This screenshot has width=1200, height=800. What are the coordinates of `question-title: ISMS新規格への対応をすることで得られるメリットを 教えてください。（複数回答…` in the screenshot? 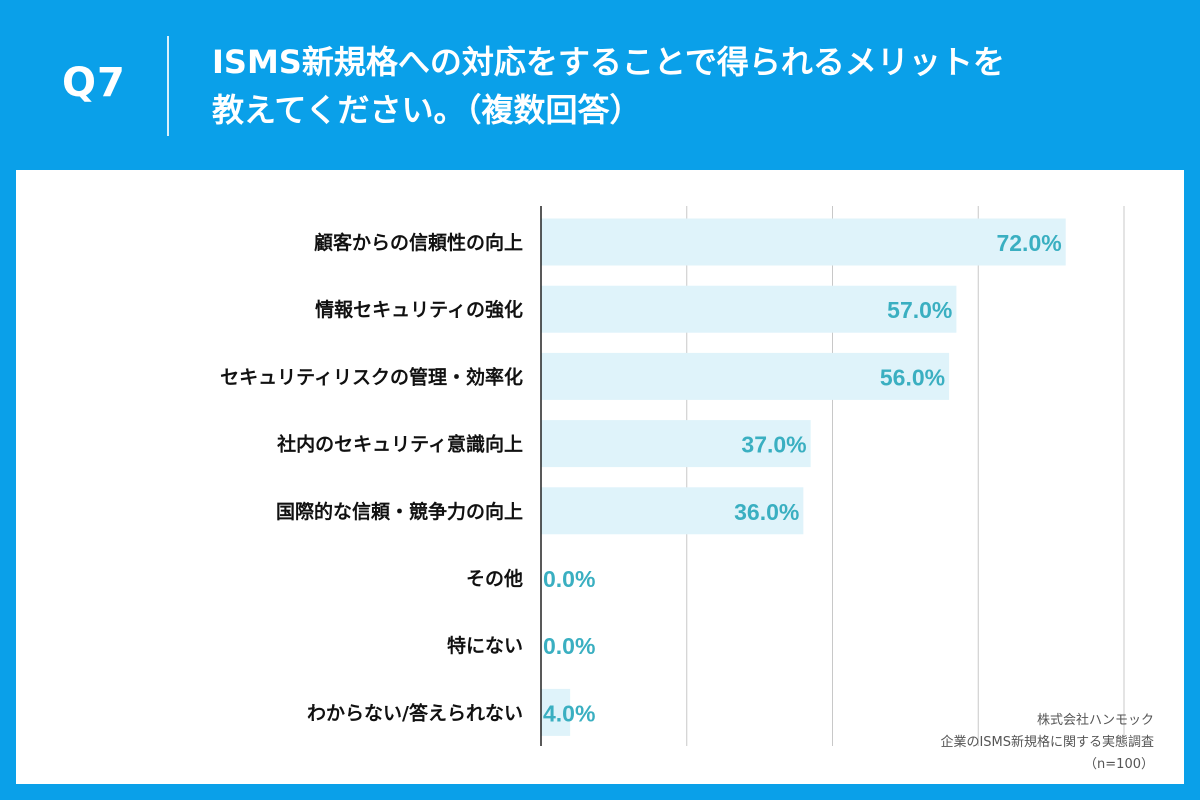 It's located at (692, 86).